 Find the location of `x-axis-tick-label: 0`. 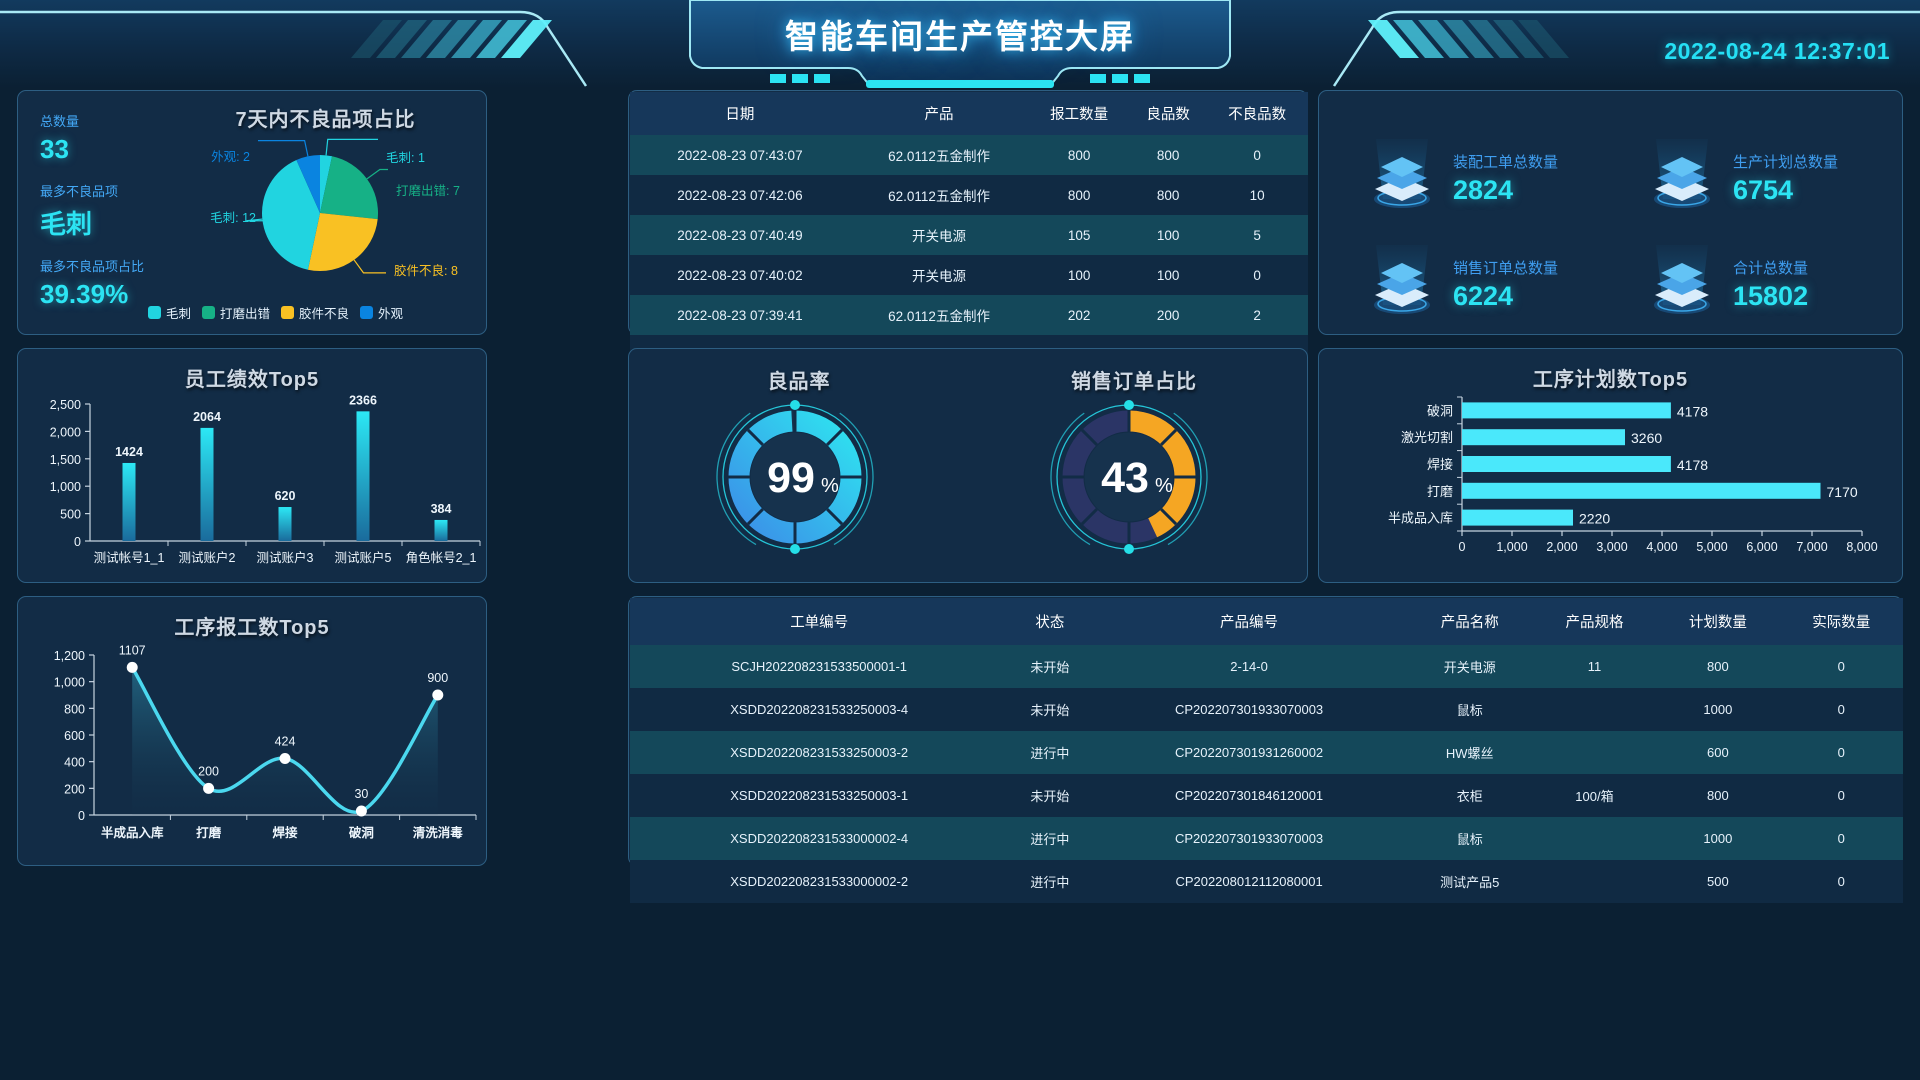

x-axis-tick-label: 0 is located at coordinates (1462, 547).